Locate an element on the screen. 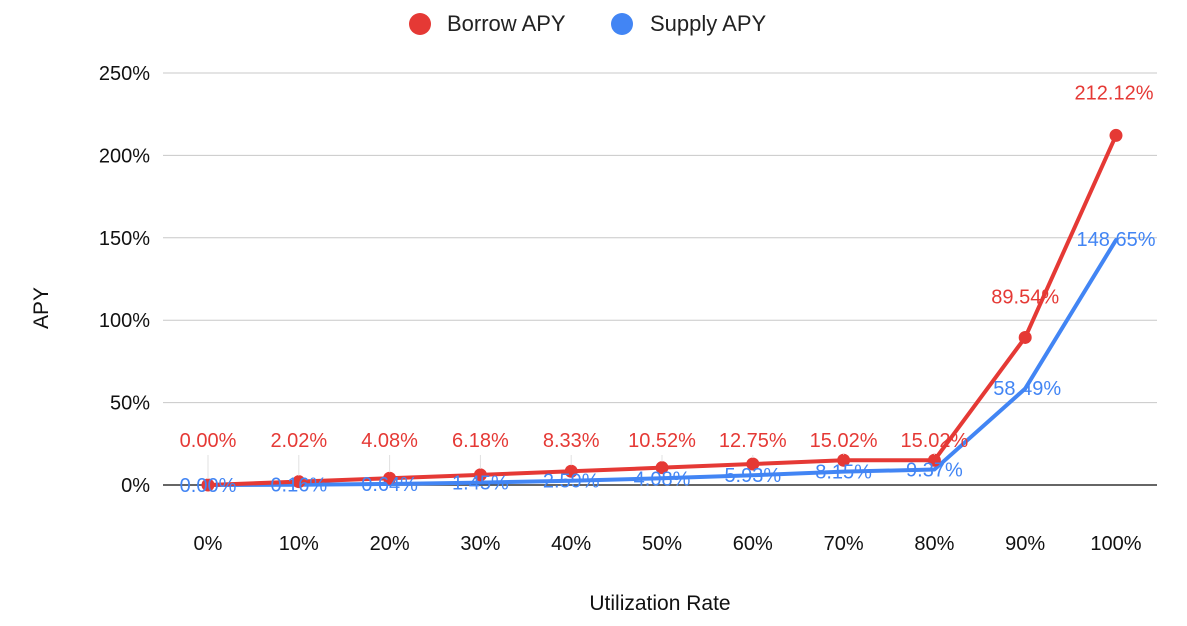 The image size is (1187, 626). legend-label: Supply APY is located at coordinates (708, 23).